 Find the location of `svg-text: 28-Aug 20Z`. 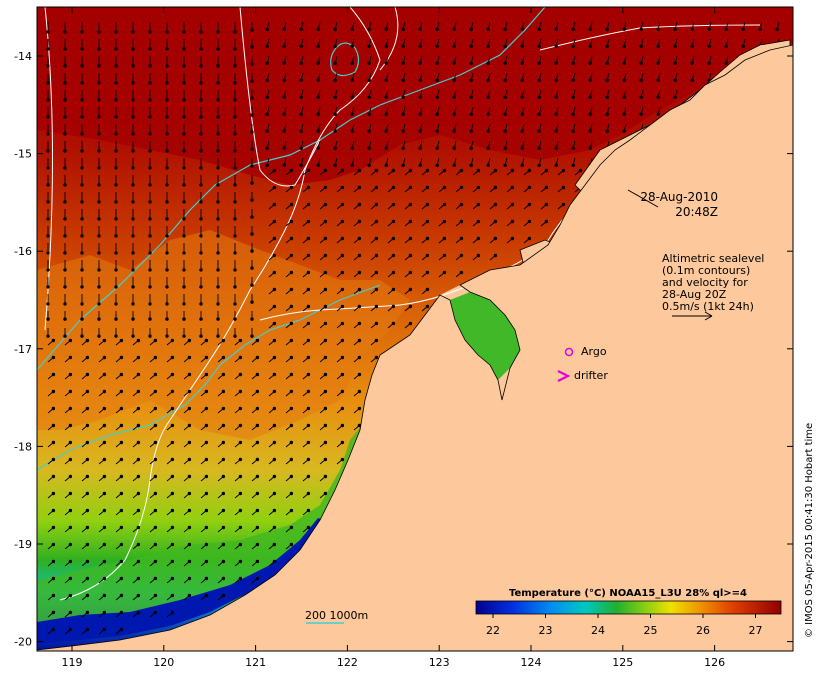

svg-text: 28-Aug 20Z is located at coordinates (694, 294).